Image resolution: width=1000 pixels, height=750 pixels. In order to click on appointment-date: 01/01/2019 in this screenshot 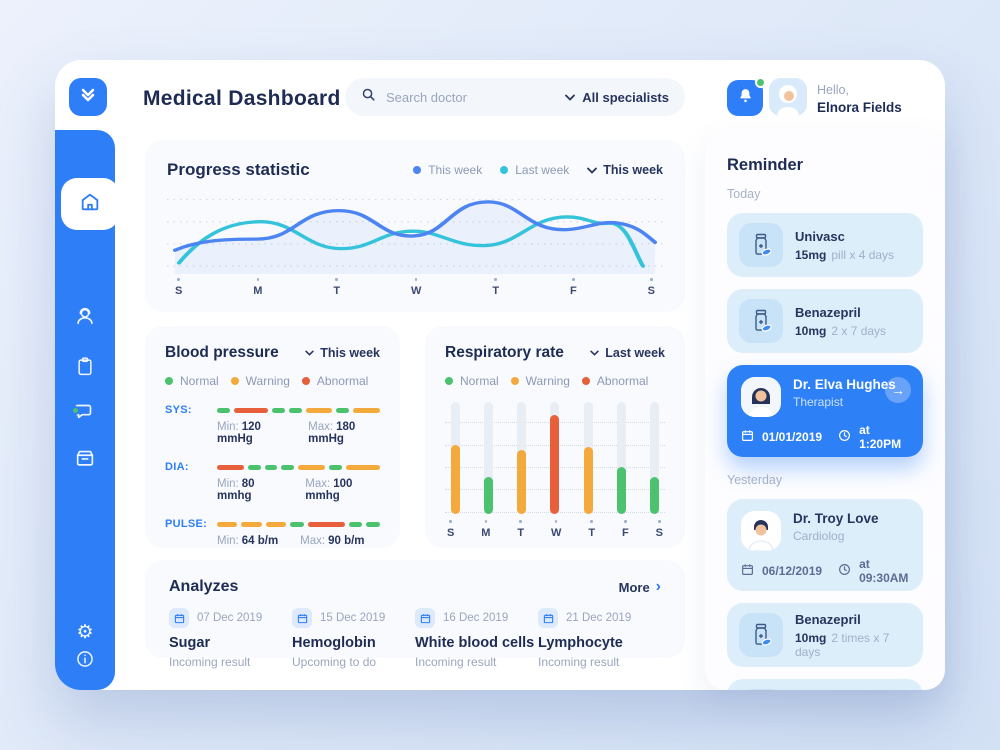, I will do `click(792, 437)`.